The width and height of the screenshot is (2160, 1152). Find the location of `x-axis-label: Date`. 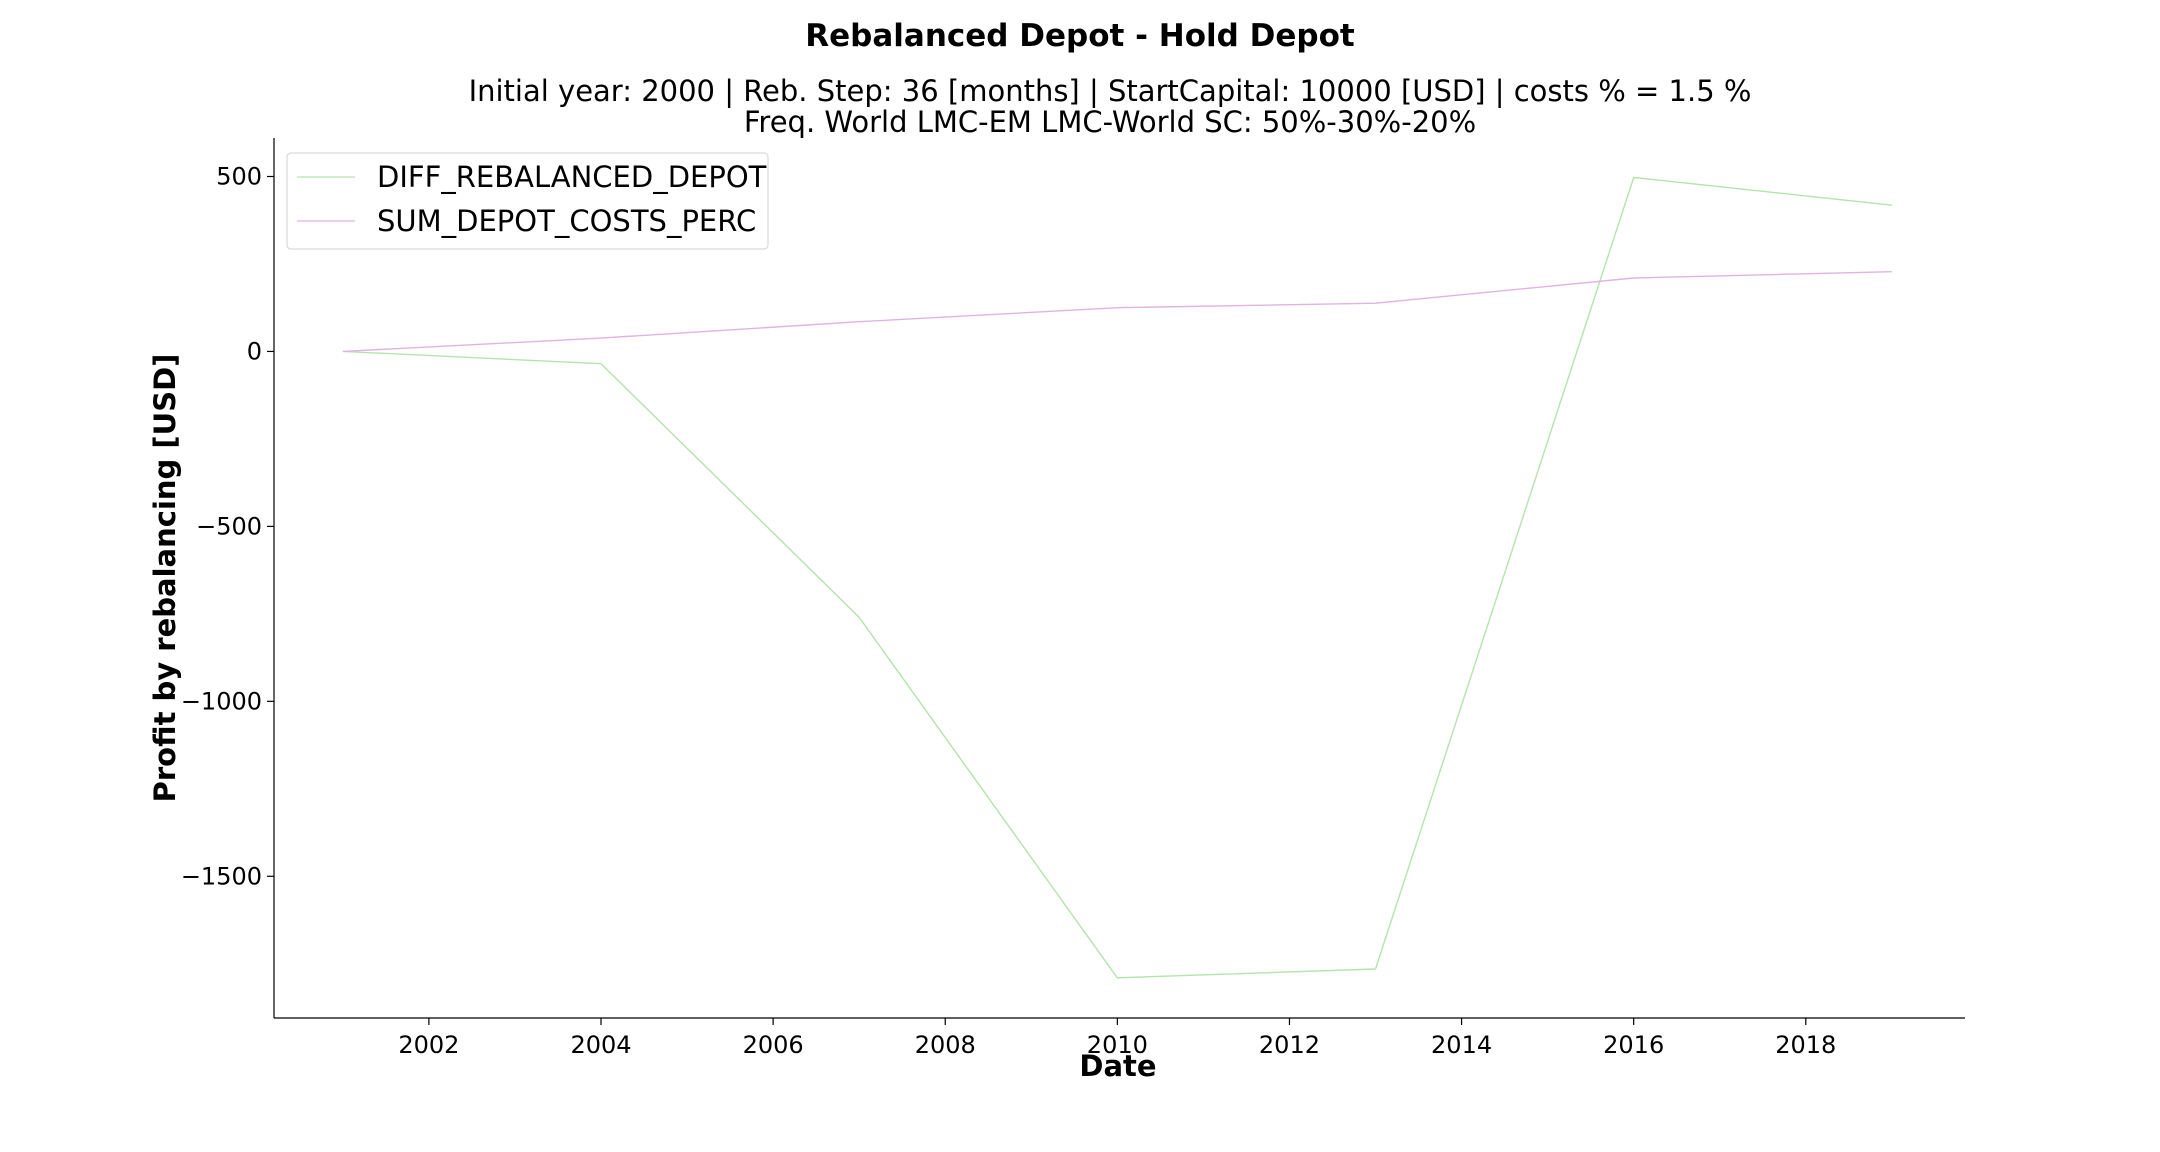

x-axis-label: Date is located at coordinates (1117, 1066).